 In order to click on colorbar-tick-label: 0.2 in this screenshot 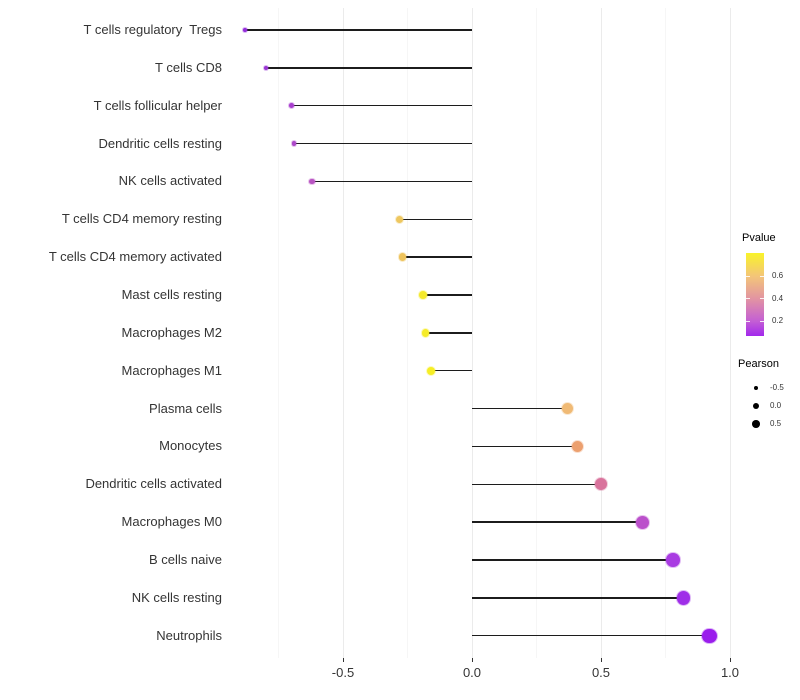, I will do `click(778, 321)`.